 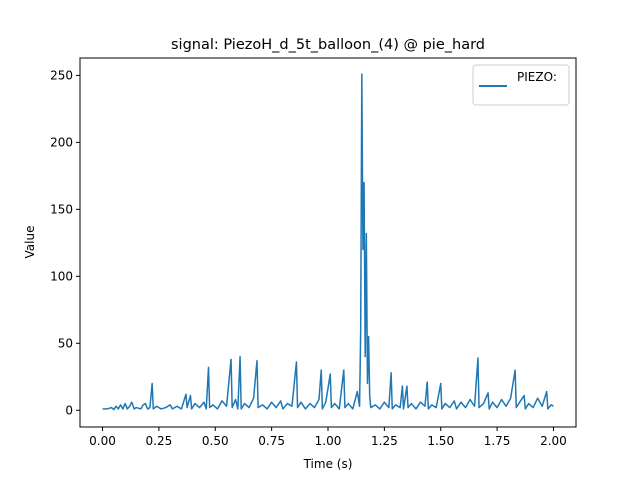 What do you see at coordinates (537, 77) in the screenshot?
I see `legend-label: PIEZO:` at bounding box center [537, 77].